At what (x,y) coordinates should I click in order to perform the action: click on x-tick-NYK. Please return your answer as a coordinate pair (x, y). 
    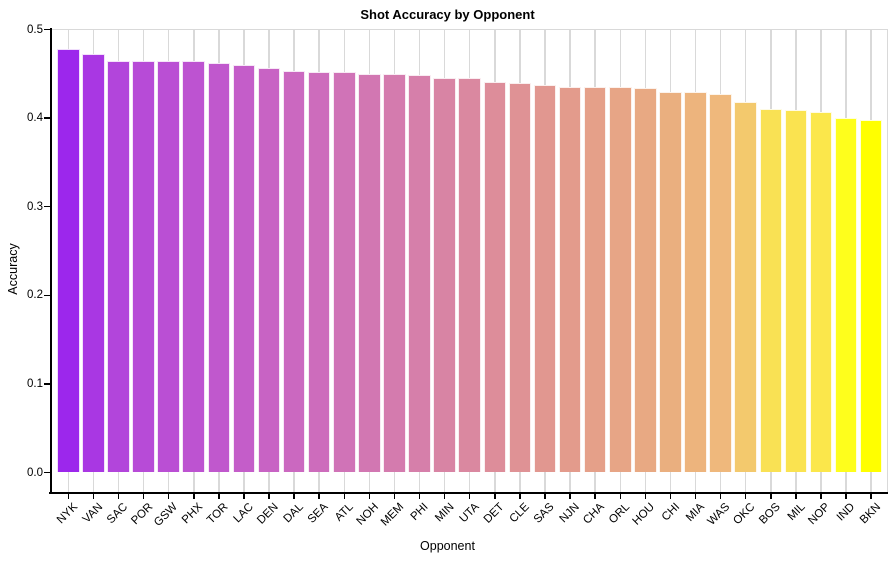
    Looking at the image, I should click on (68, 496).